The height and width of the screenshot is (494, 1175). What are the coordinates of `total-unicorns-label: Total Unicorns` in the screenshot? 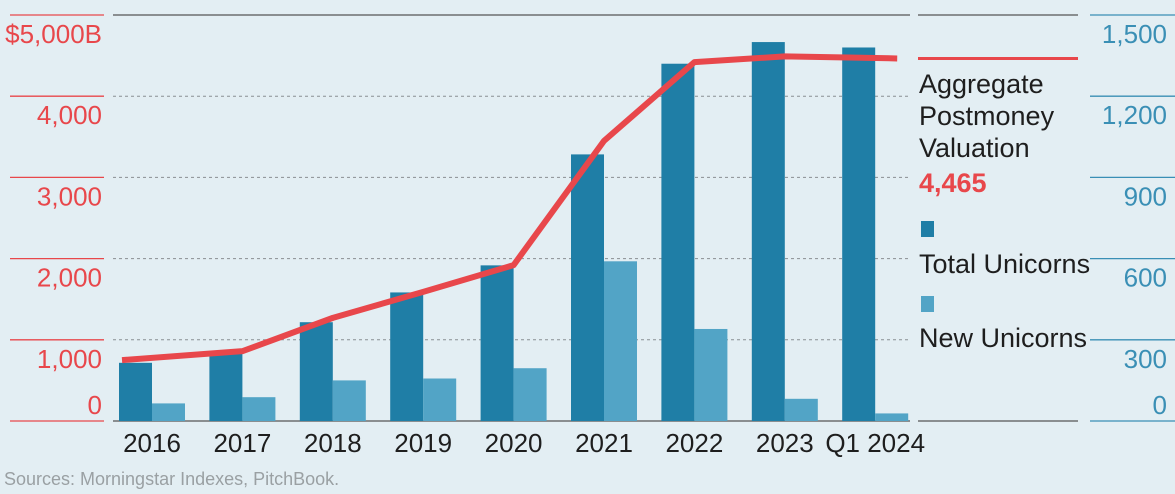 It's located at (1004, 264).